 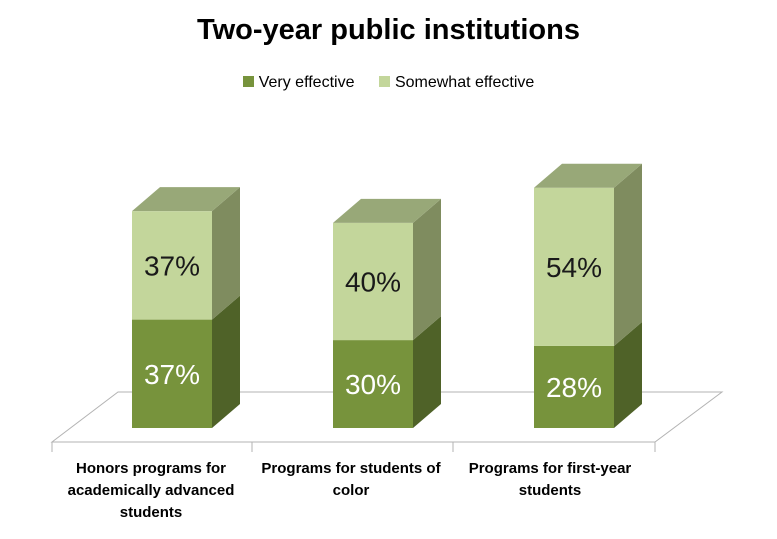 I want to click on legend-swatch-somewhat-effective, so click(x=384, y=81).